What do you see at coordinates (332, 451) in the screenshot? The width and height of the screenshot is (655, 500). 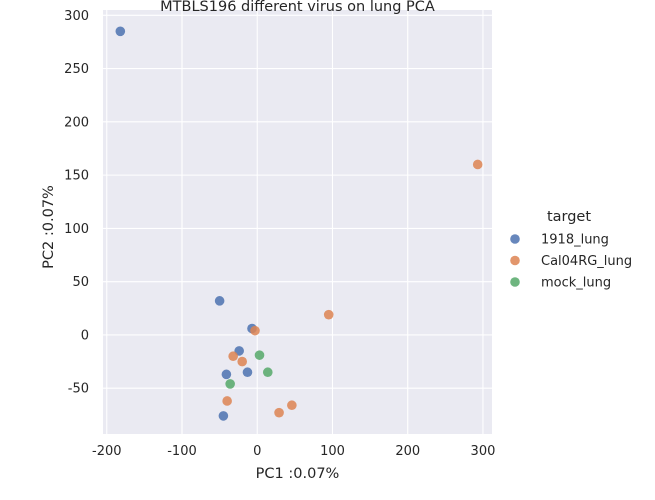 I see `x-tick-label: 100` at bounding box center [332, 451].